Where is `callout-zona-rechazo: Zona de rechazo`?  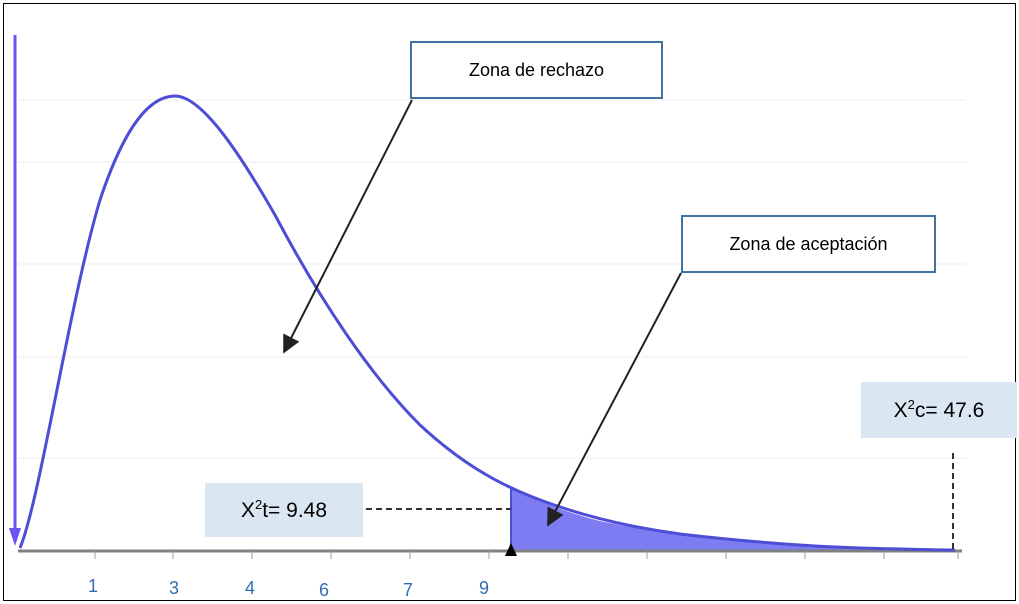 callout-zona-rechazo: Zona de rechazo is located at coordinates (536, 70).